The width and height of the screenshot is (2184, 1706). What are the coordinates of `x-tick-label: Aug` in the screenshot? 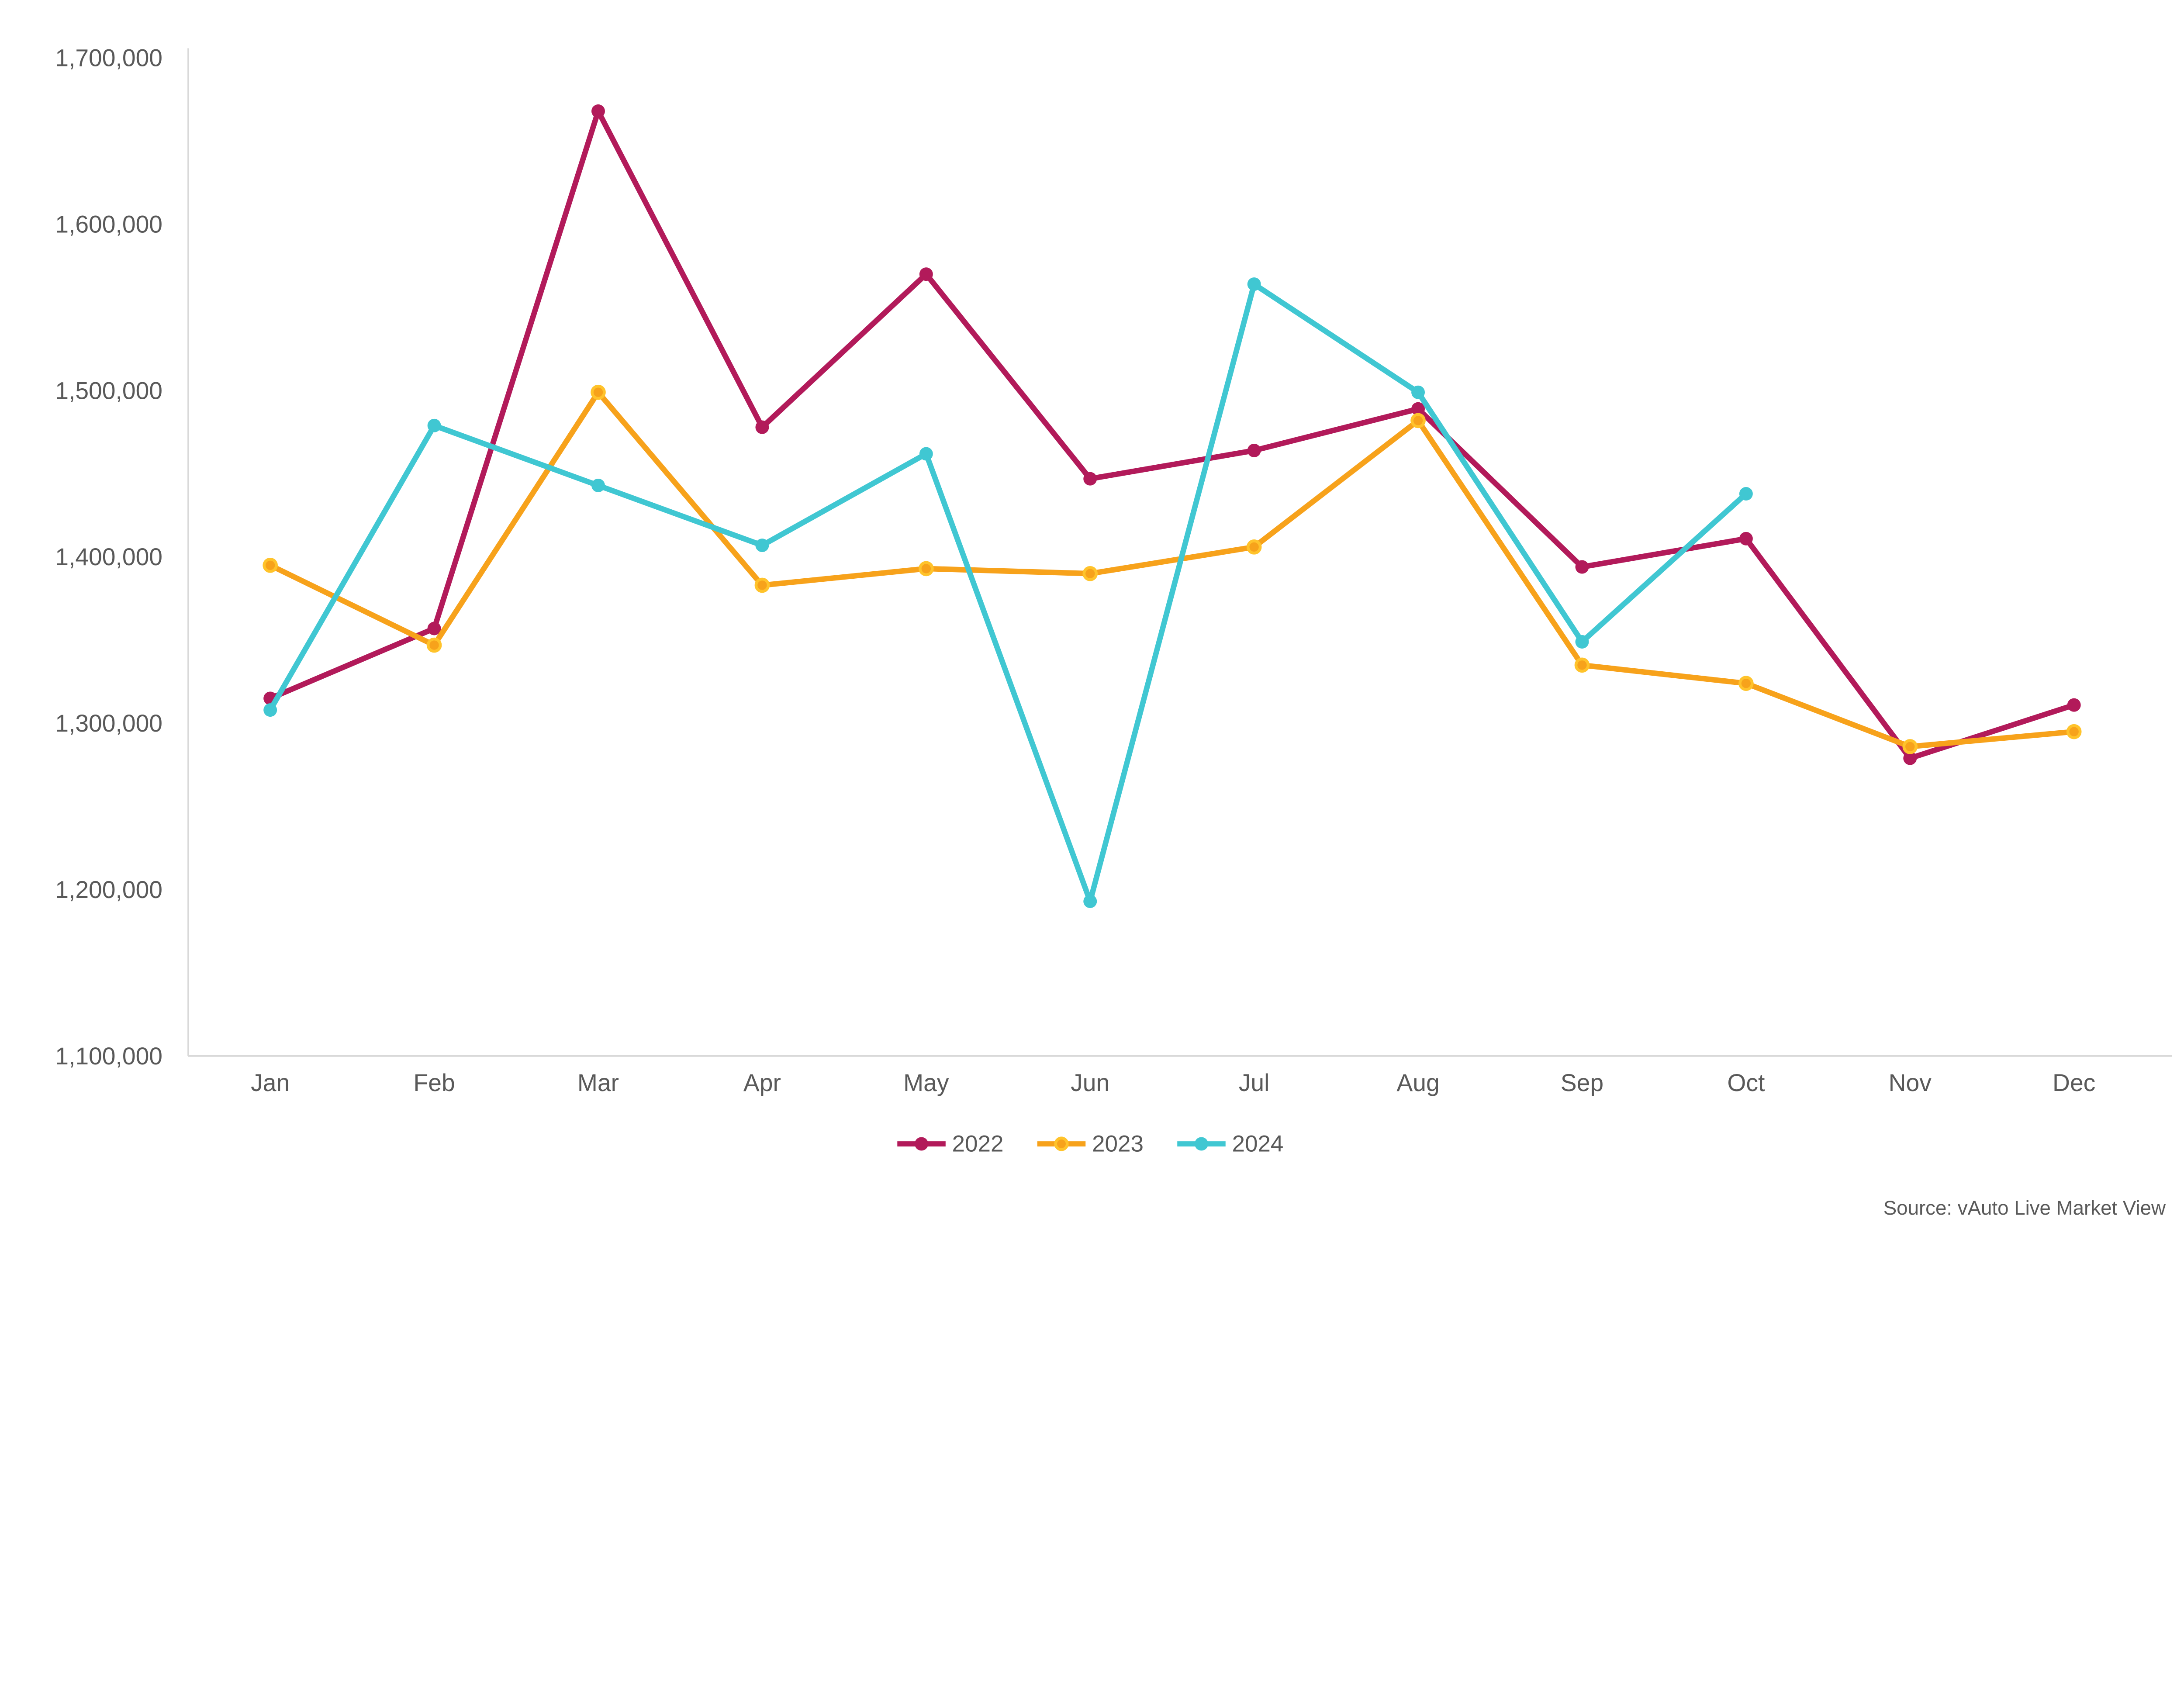 It's located at (1417, 1082).